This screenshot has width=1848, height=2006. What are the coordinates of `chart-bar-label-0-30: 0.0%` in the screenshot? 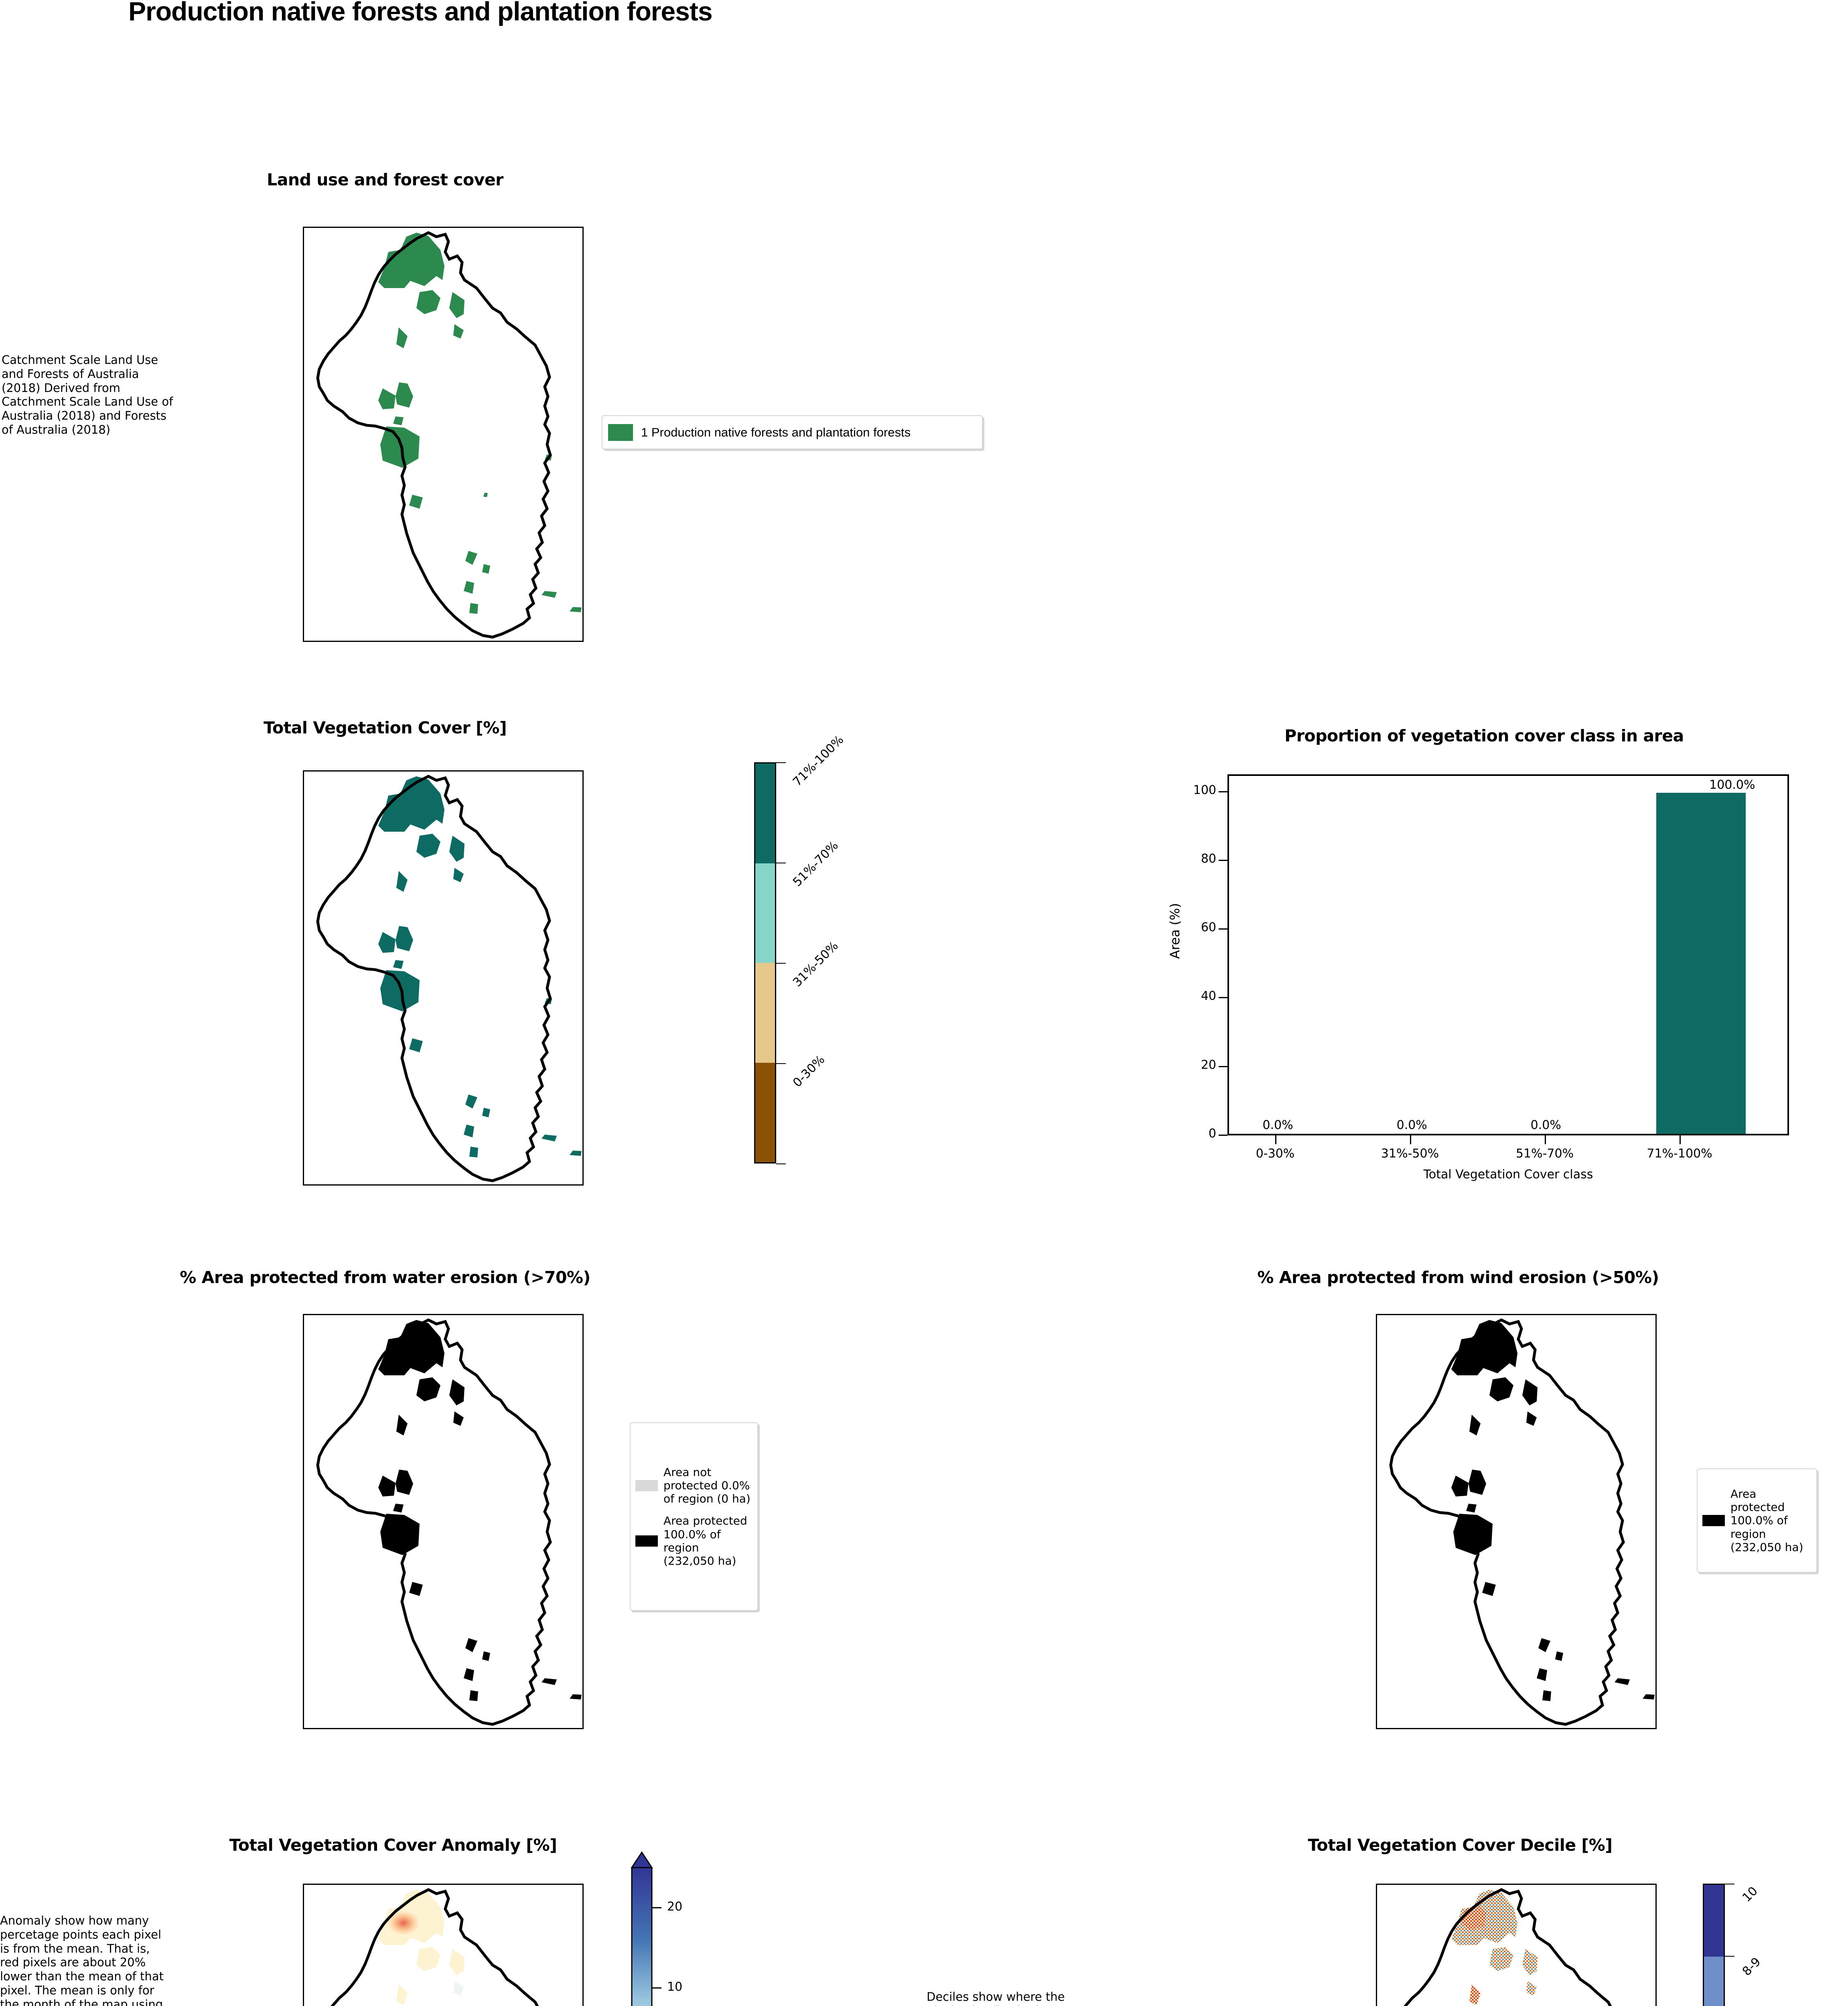 It's located at (1277, 1125).